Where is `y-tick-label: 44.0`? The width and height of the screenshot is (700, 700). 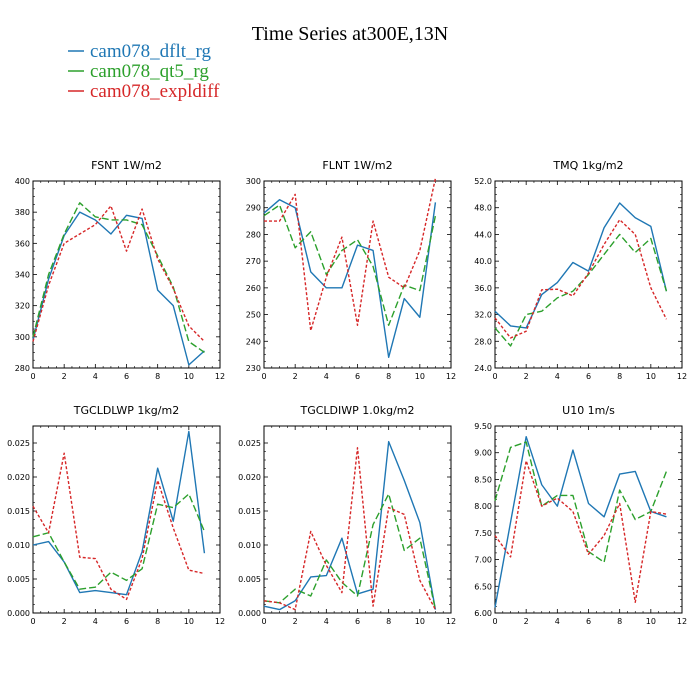
y-tick-label: 44.0 is located at coordinates (483, 234).